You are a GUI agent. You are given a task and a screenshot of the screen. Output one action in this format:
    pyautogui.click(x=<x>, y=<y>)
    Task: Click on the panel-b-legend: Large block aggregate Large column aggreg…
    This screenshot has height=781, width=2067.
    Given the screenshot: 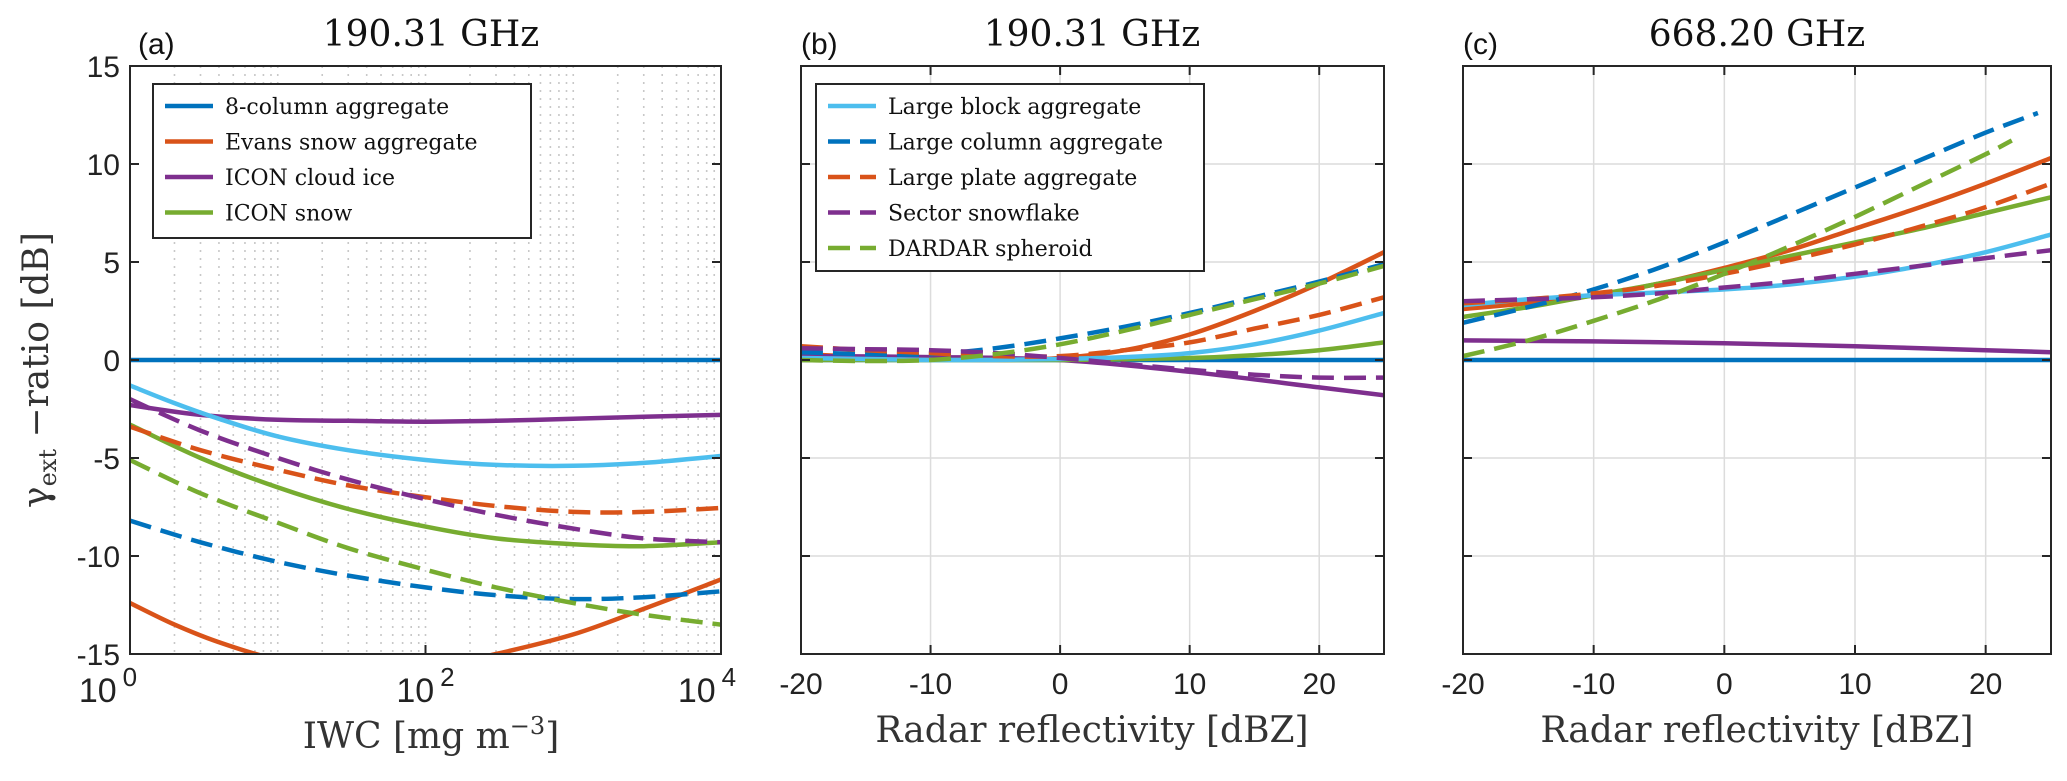 What is the action you would take?
    pyautogui.click(x=1010, y=177)
    